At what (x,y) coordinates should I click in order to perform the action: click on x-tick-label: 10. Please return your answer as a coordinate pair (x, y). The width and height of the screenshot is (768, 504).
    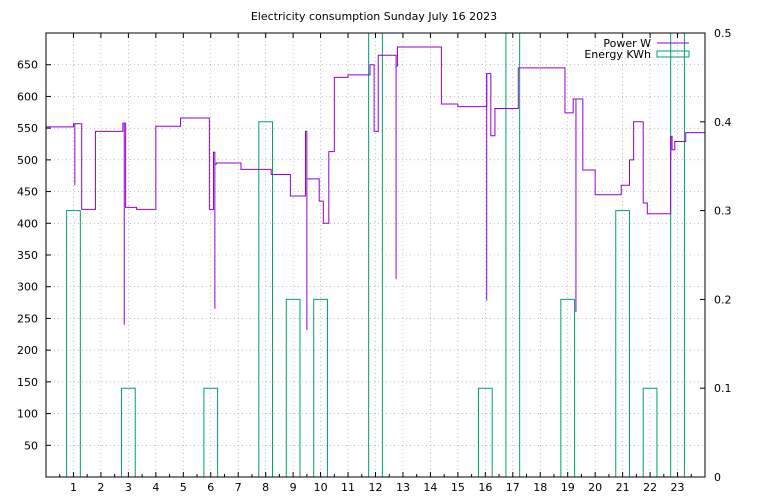
    Looking at the image, I should click on (321, 487).